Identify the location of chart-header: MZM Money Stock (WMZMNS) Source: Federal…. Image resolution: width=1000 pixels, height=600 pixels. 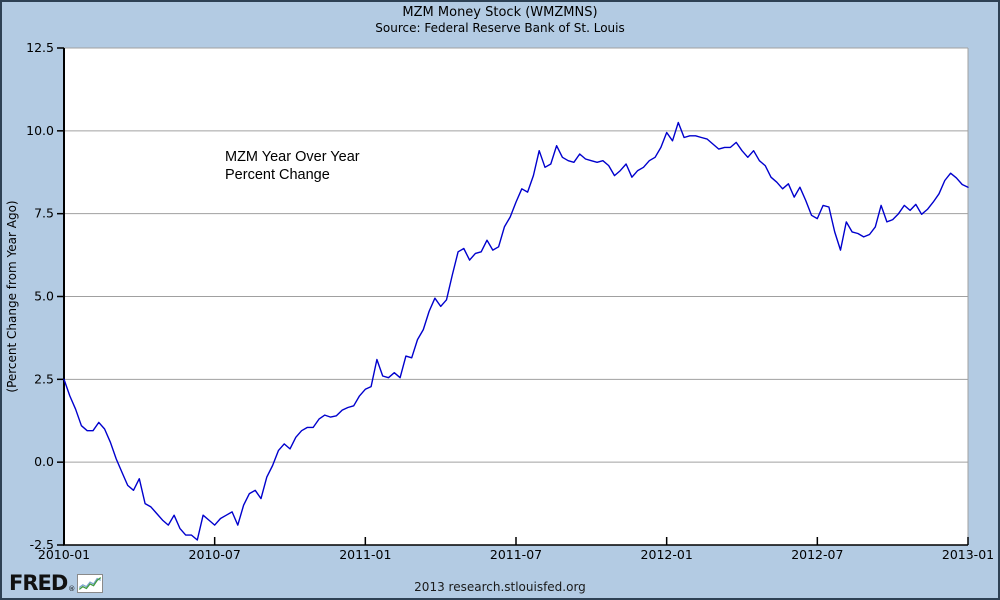
(500, 20).